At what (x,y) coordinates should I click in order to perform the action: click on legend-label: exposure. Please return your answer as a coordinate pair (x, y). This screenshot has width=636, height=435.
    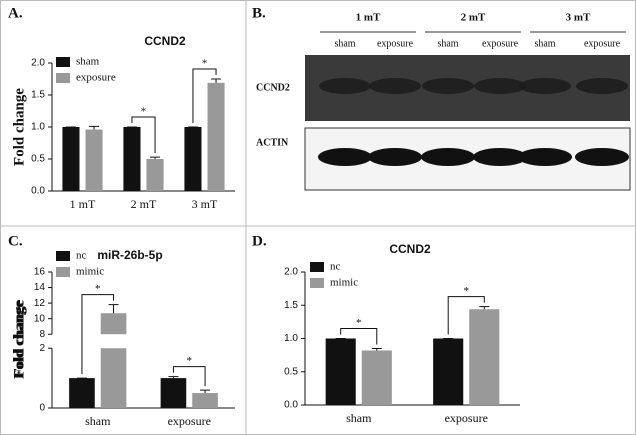
    Looking at the image, I should click on (96, 78).